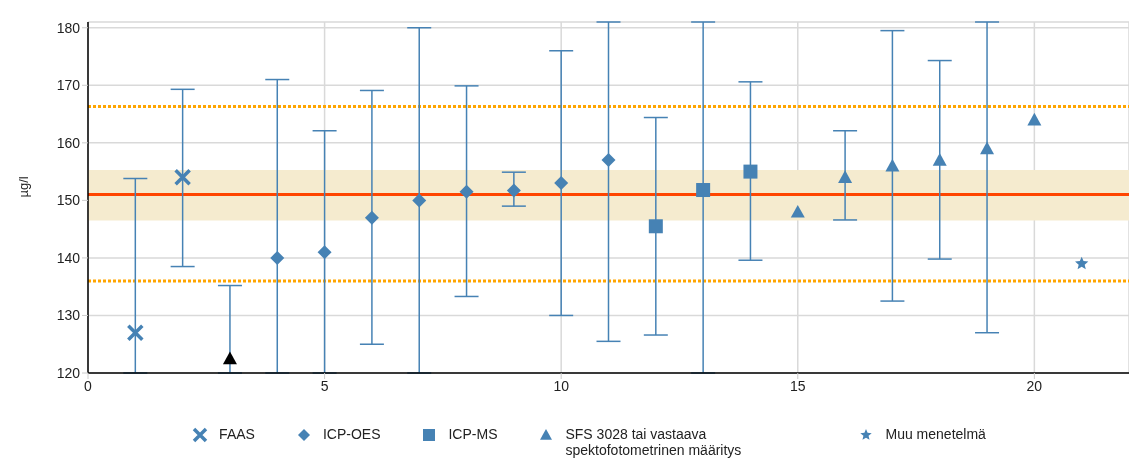 This screenshot has height=472, width=1137. Describe the element at coordinates (351, 434) in the screenshot. I see `legend-label: ICP-OES` at that location.